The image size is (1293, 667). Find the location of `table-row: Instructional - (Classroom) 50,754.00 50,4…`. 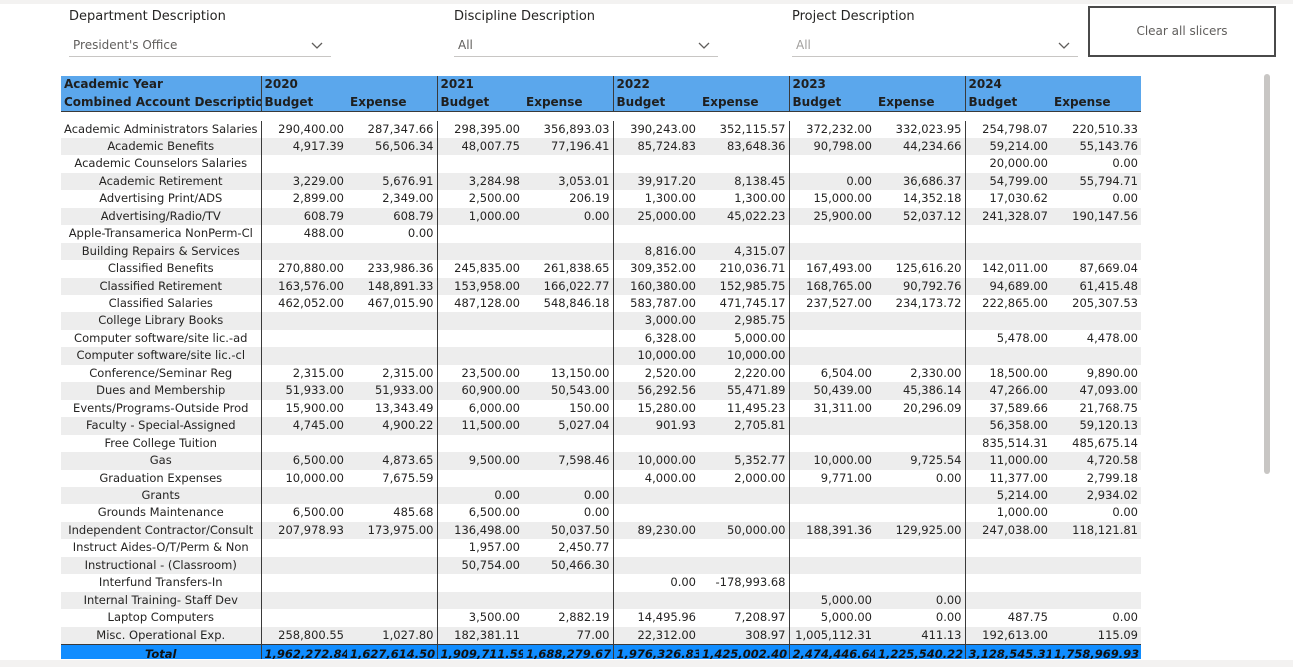

table-row: Instructional - (Classroom) 50,754.00 50,4… is located at coordinates (601, 565).